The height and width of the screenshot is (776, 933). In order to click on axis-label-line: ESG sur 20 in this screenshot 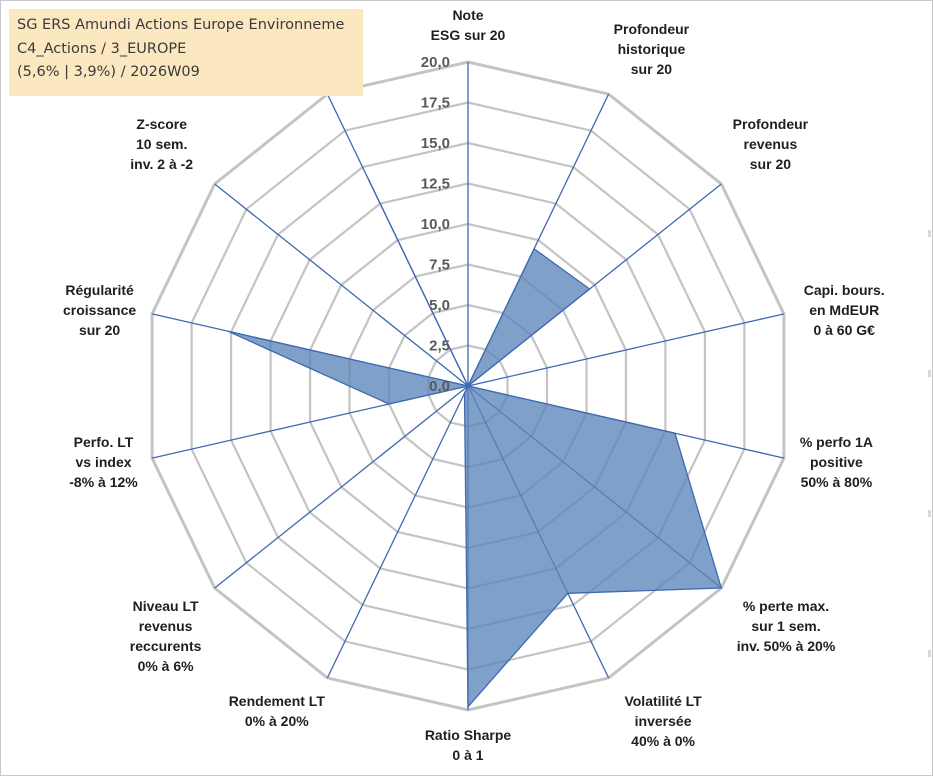, I will do `click(468, 35)`.